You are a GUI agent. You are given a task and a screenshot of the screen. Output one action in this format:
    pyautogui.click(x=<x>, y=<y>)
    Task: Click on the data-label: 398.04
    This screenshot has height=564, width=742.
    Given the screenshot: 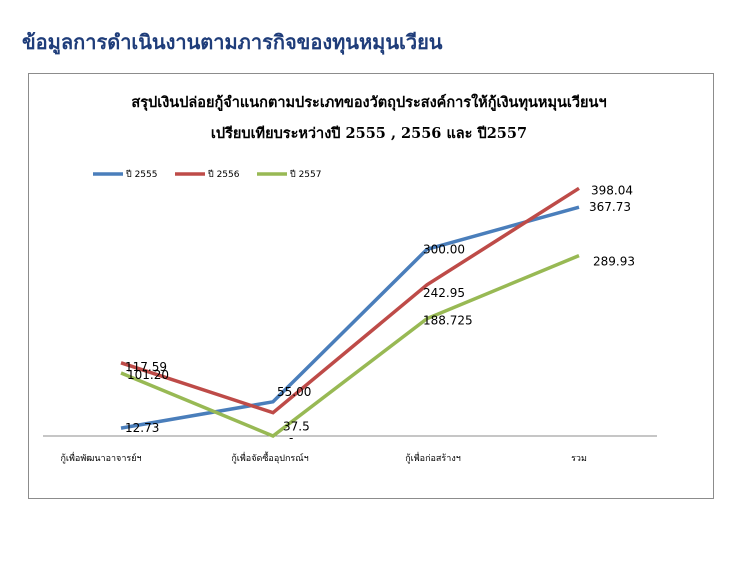 What is the action you would take?
    pyautogui.click(x=612, y=190)
    